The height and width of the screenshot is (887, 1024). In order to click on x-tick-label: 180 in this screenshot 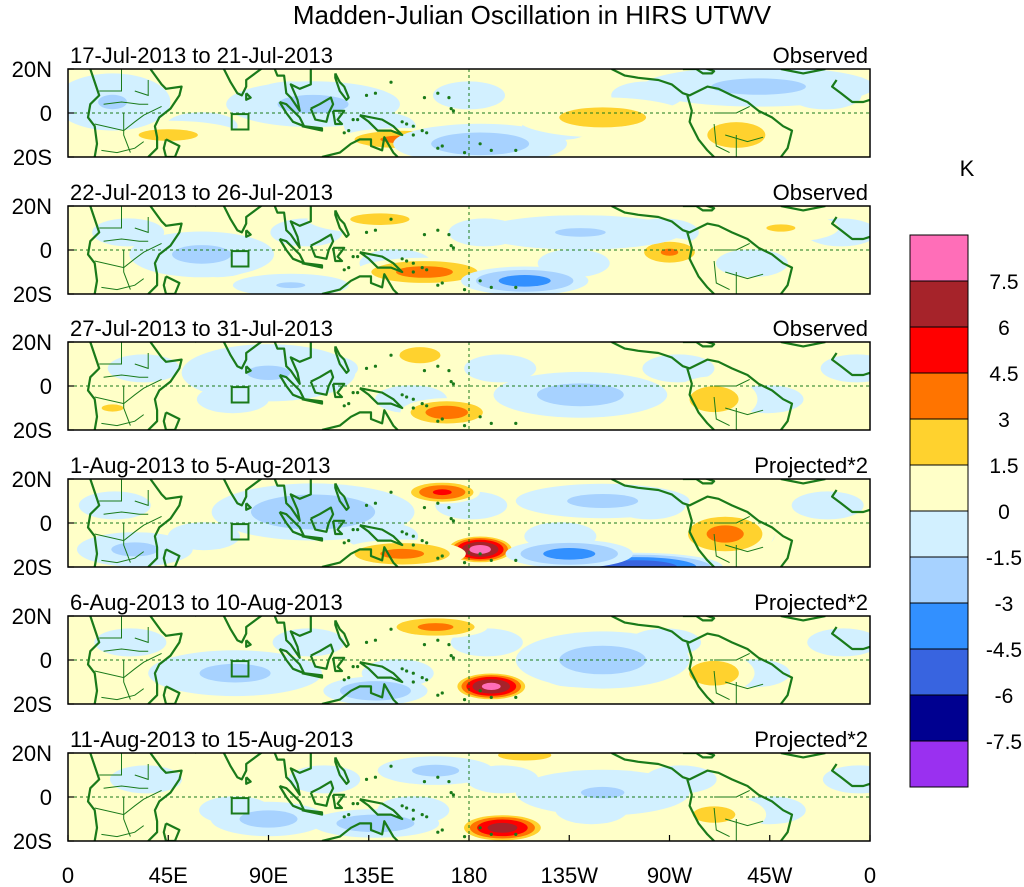, I will do `click(469, 875)`.